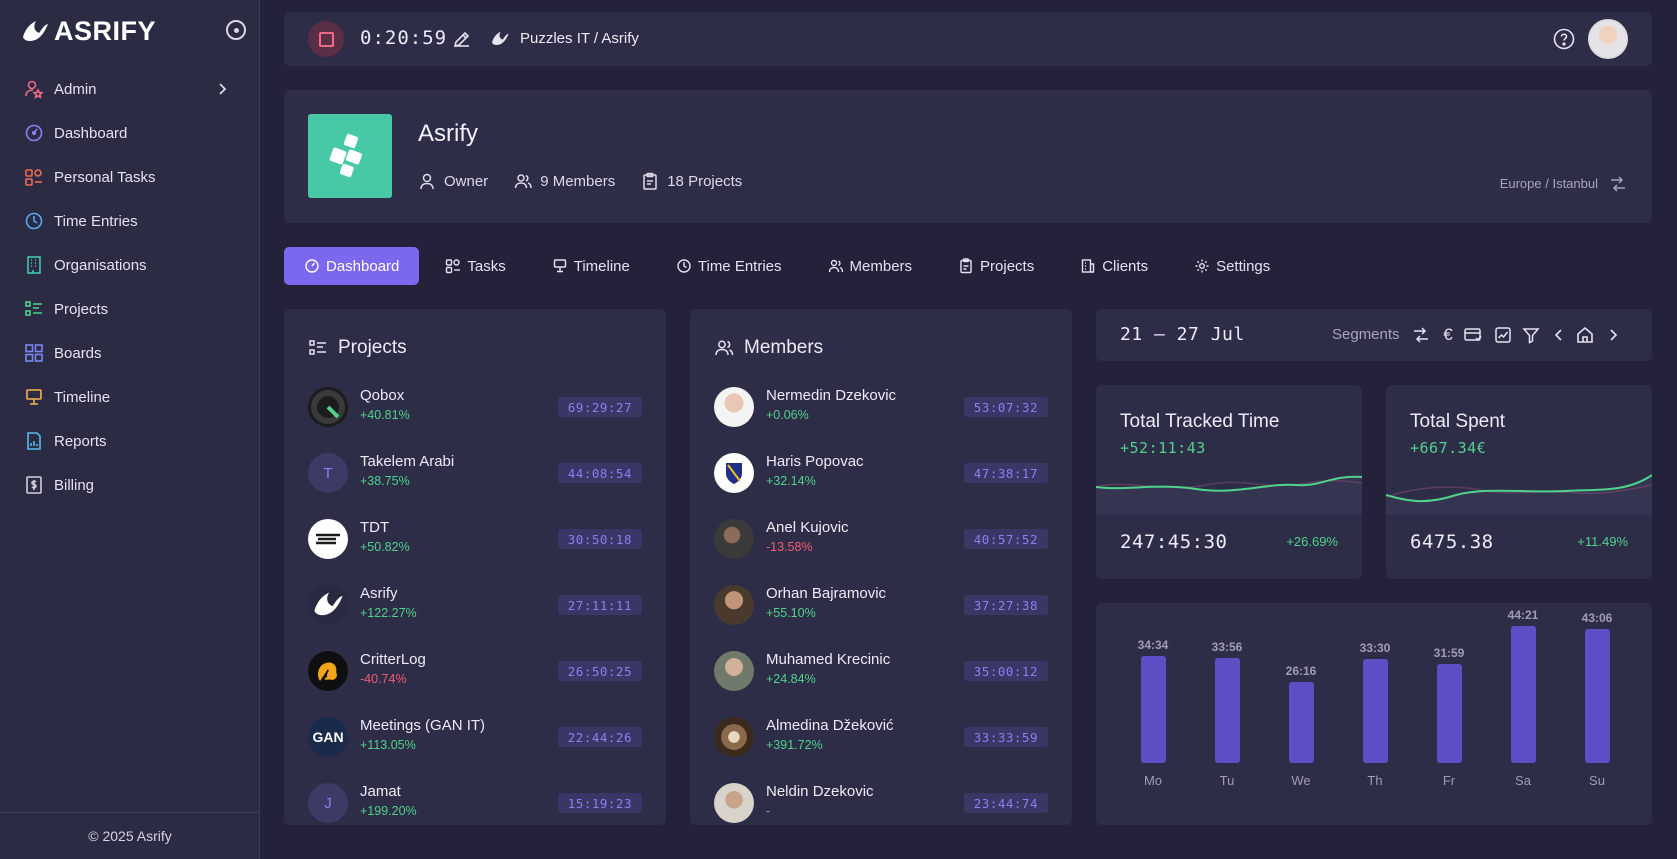 This screenshot has width=1677, height=859. What do you see at coordinates (328, 539) in the screenshot?
I see `tdt-logo-icon` at bounding box center [328, 539].